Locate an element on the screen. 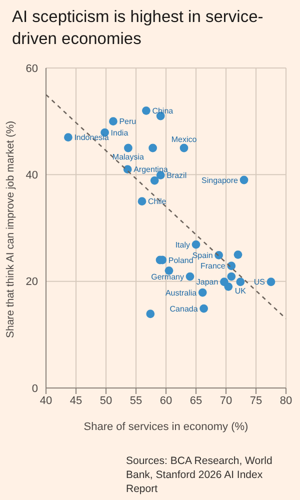 This screenshot has width=300, height=500. y-tick-label: 60 is located at coordinates (32, 68).